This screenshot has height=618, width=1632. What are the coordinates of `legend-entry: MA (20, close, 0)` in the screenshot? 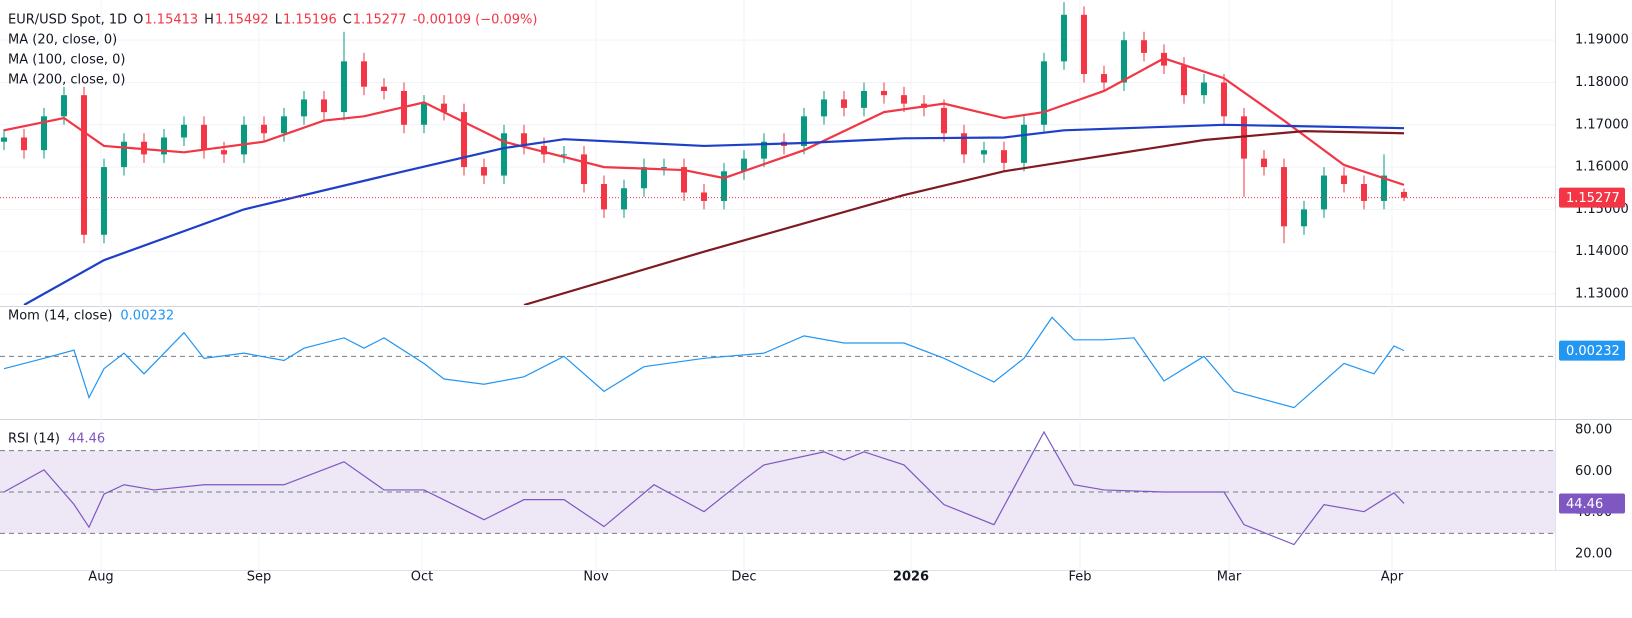 It's located at (62, 40).